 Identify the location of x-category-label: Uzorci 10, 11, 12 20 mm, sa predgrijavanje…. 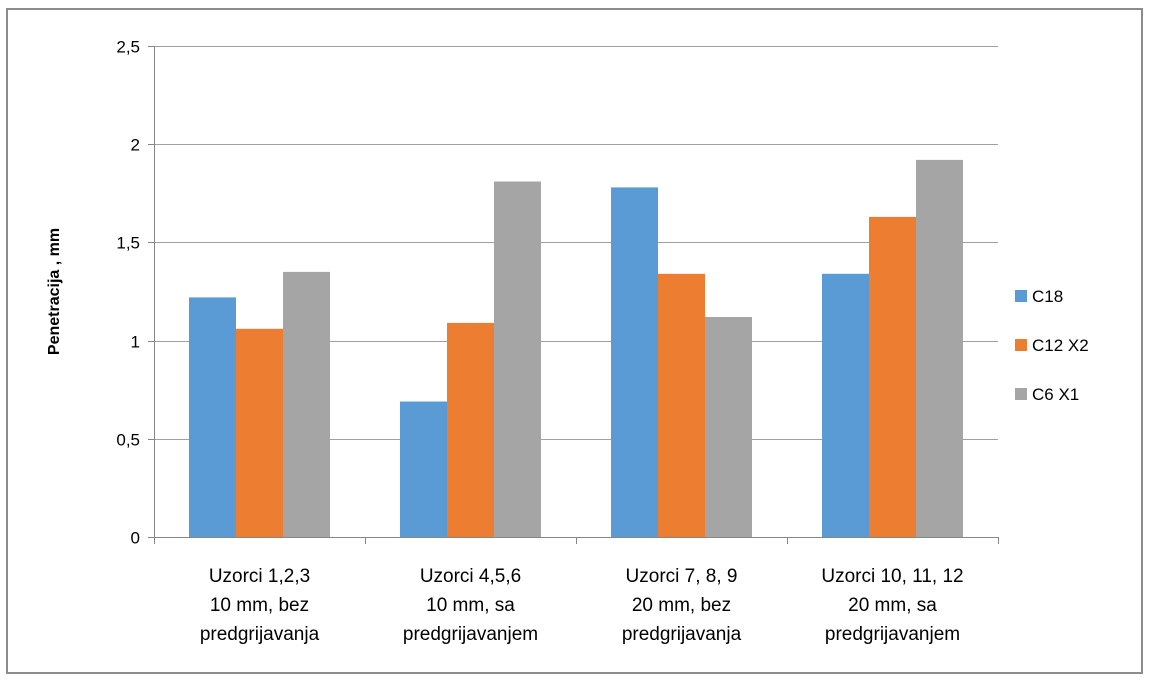
(892, 605).